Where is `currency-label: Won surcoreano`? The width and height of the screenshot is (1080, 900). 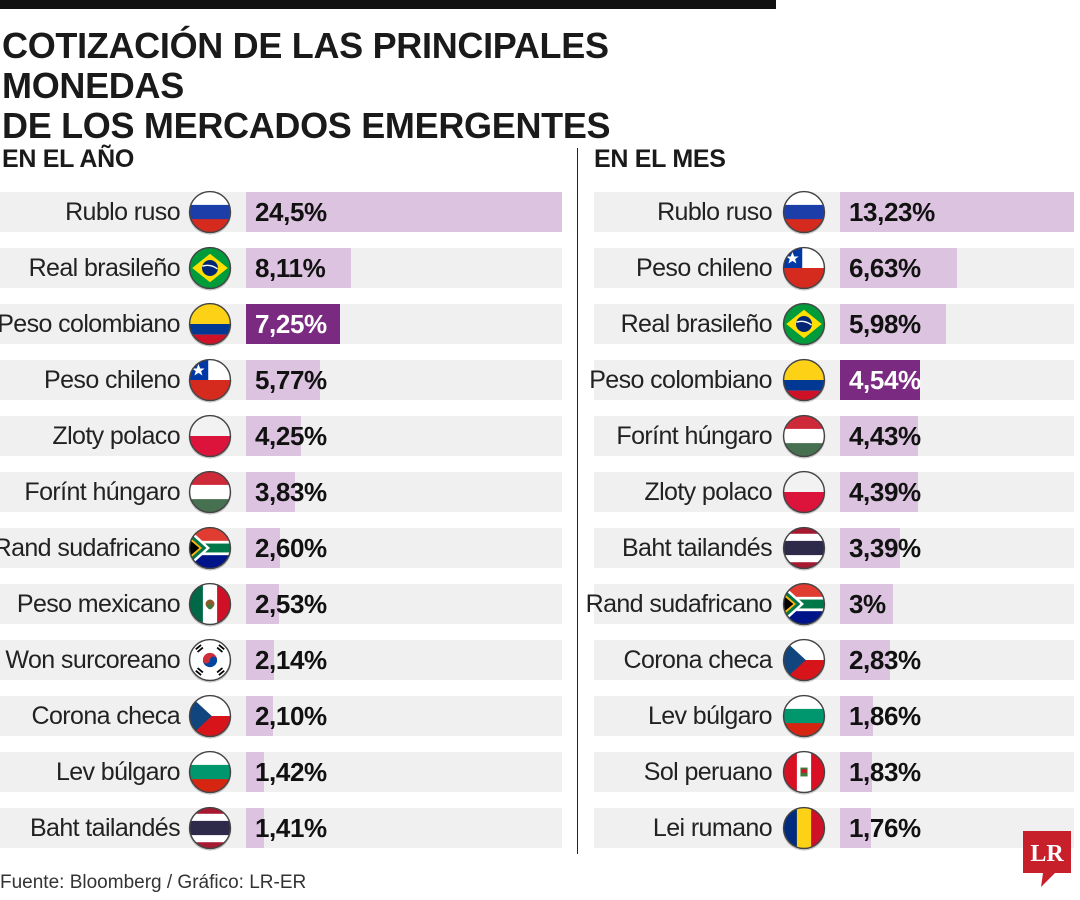 currency-label: Won surcoreano is located at coordinates (92, 660).